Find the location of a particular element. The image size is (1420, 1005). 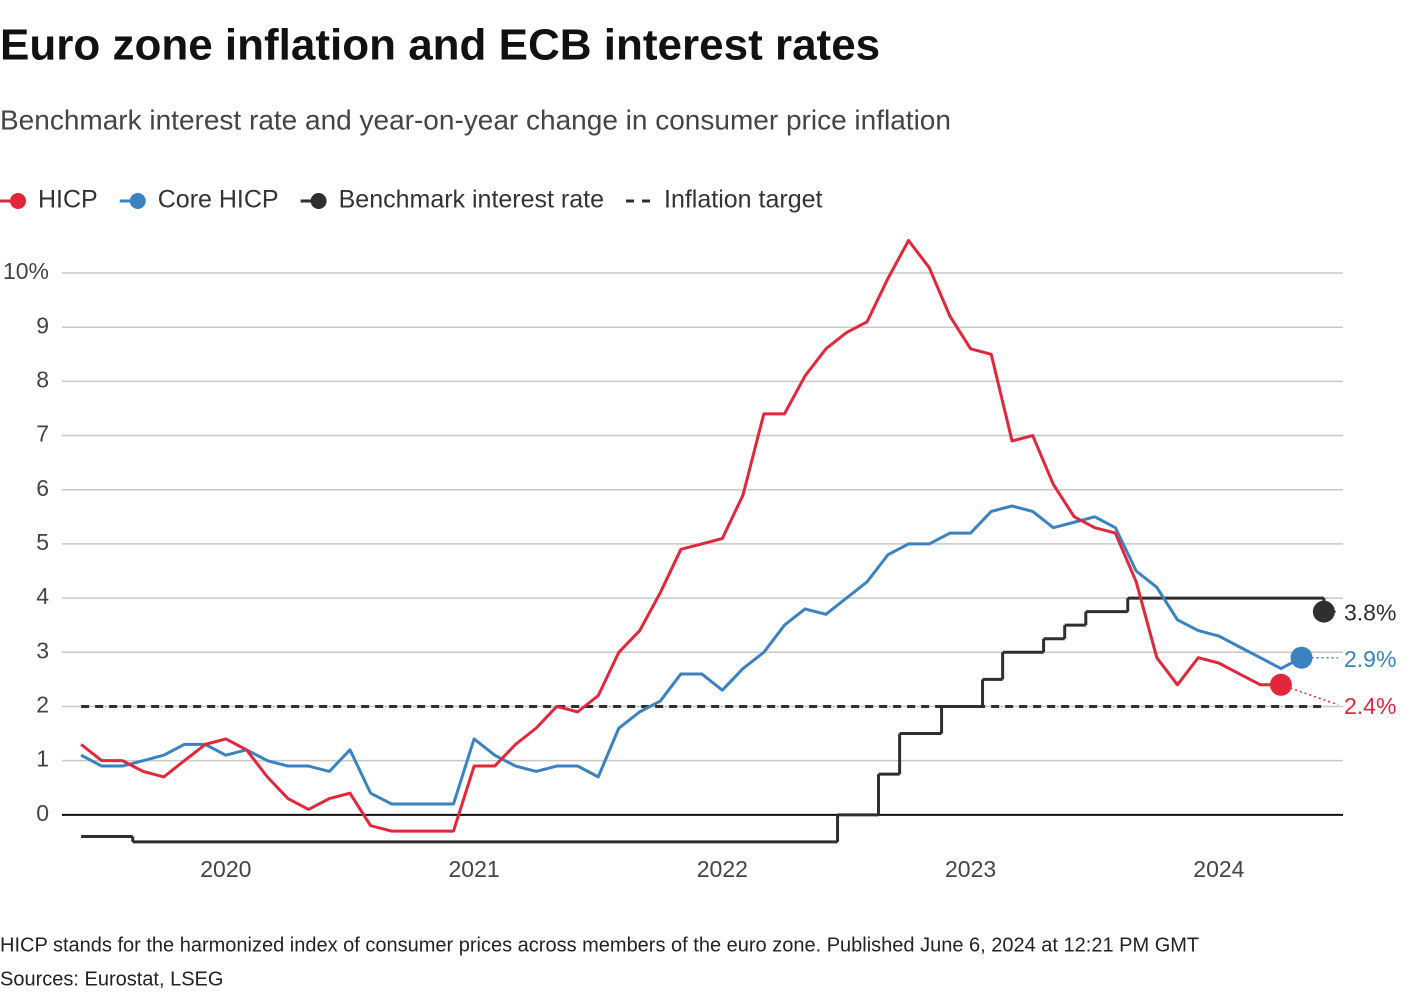

x-tick-label: 2023 is located at coordinates (970, 869).